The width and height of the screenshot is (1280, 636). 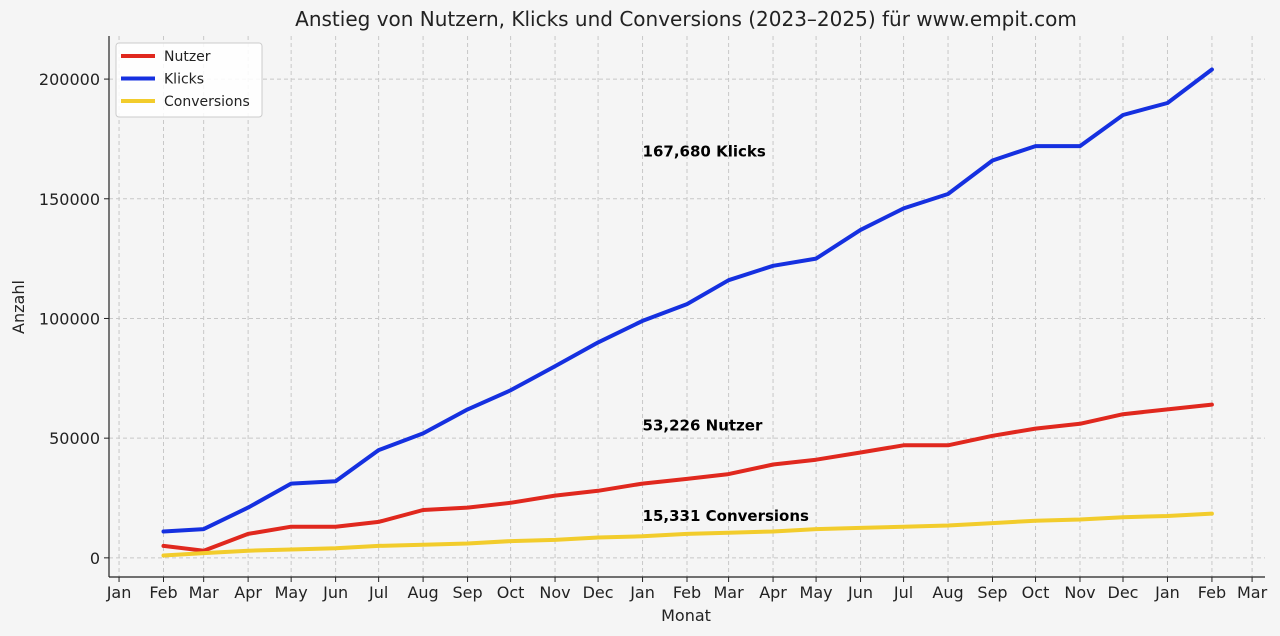 I want to click on series-line-conversions, so click(x=687, y=534).